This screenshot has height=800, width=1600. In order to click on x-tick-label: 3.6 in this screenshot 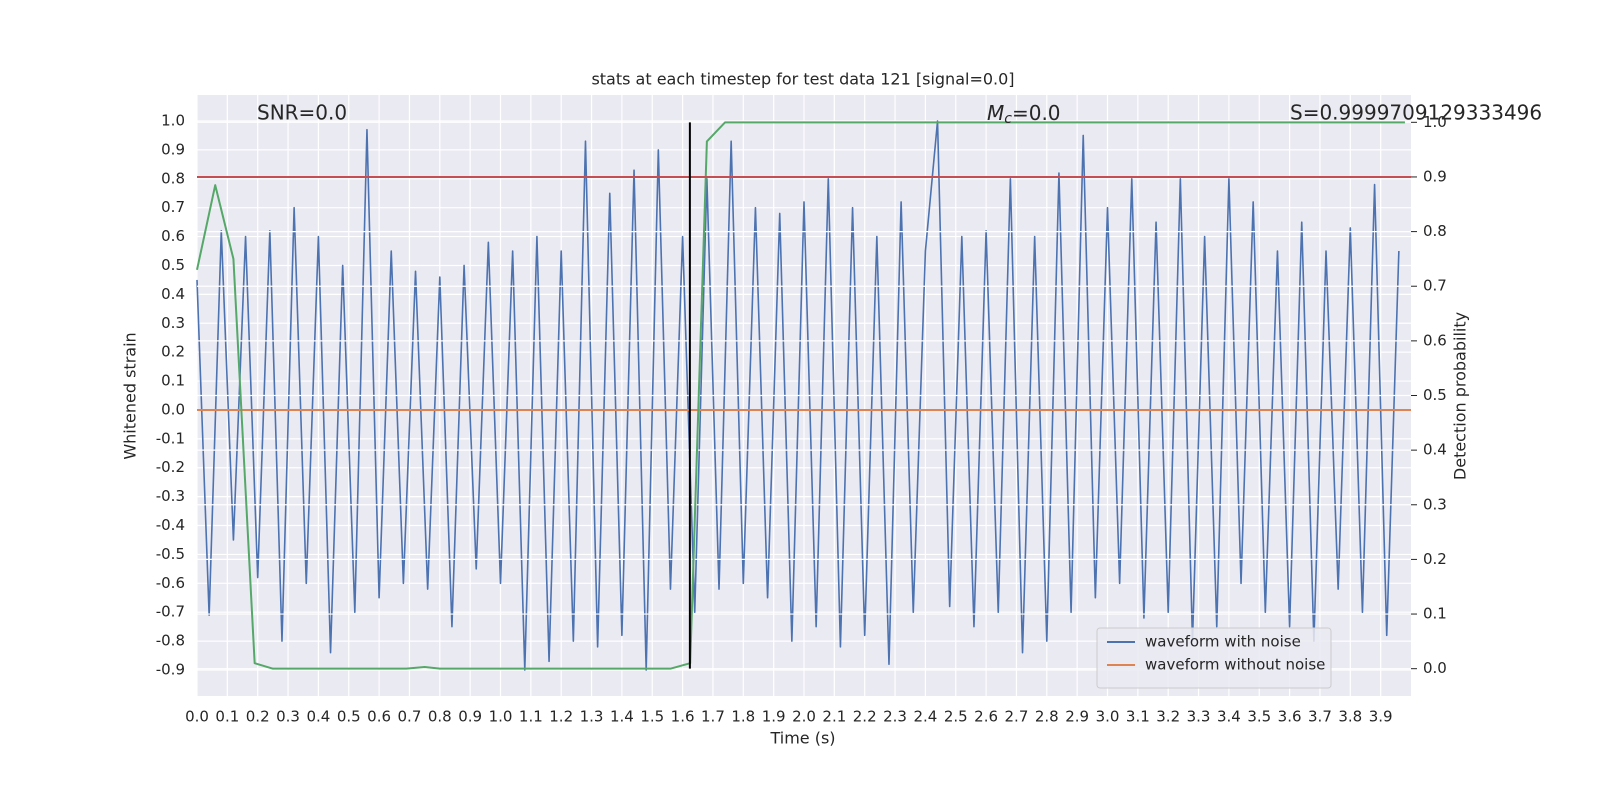, I will do `click(1290, 717)`.